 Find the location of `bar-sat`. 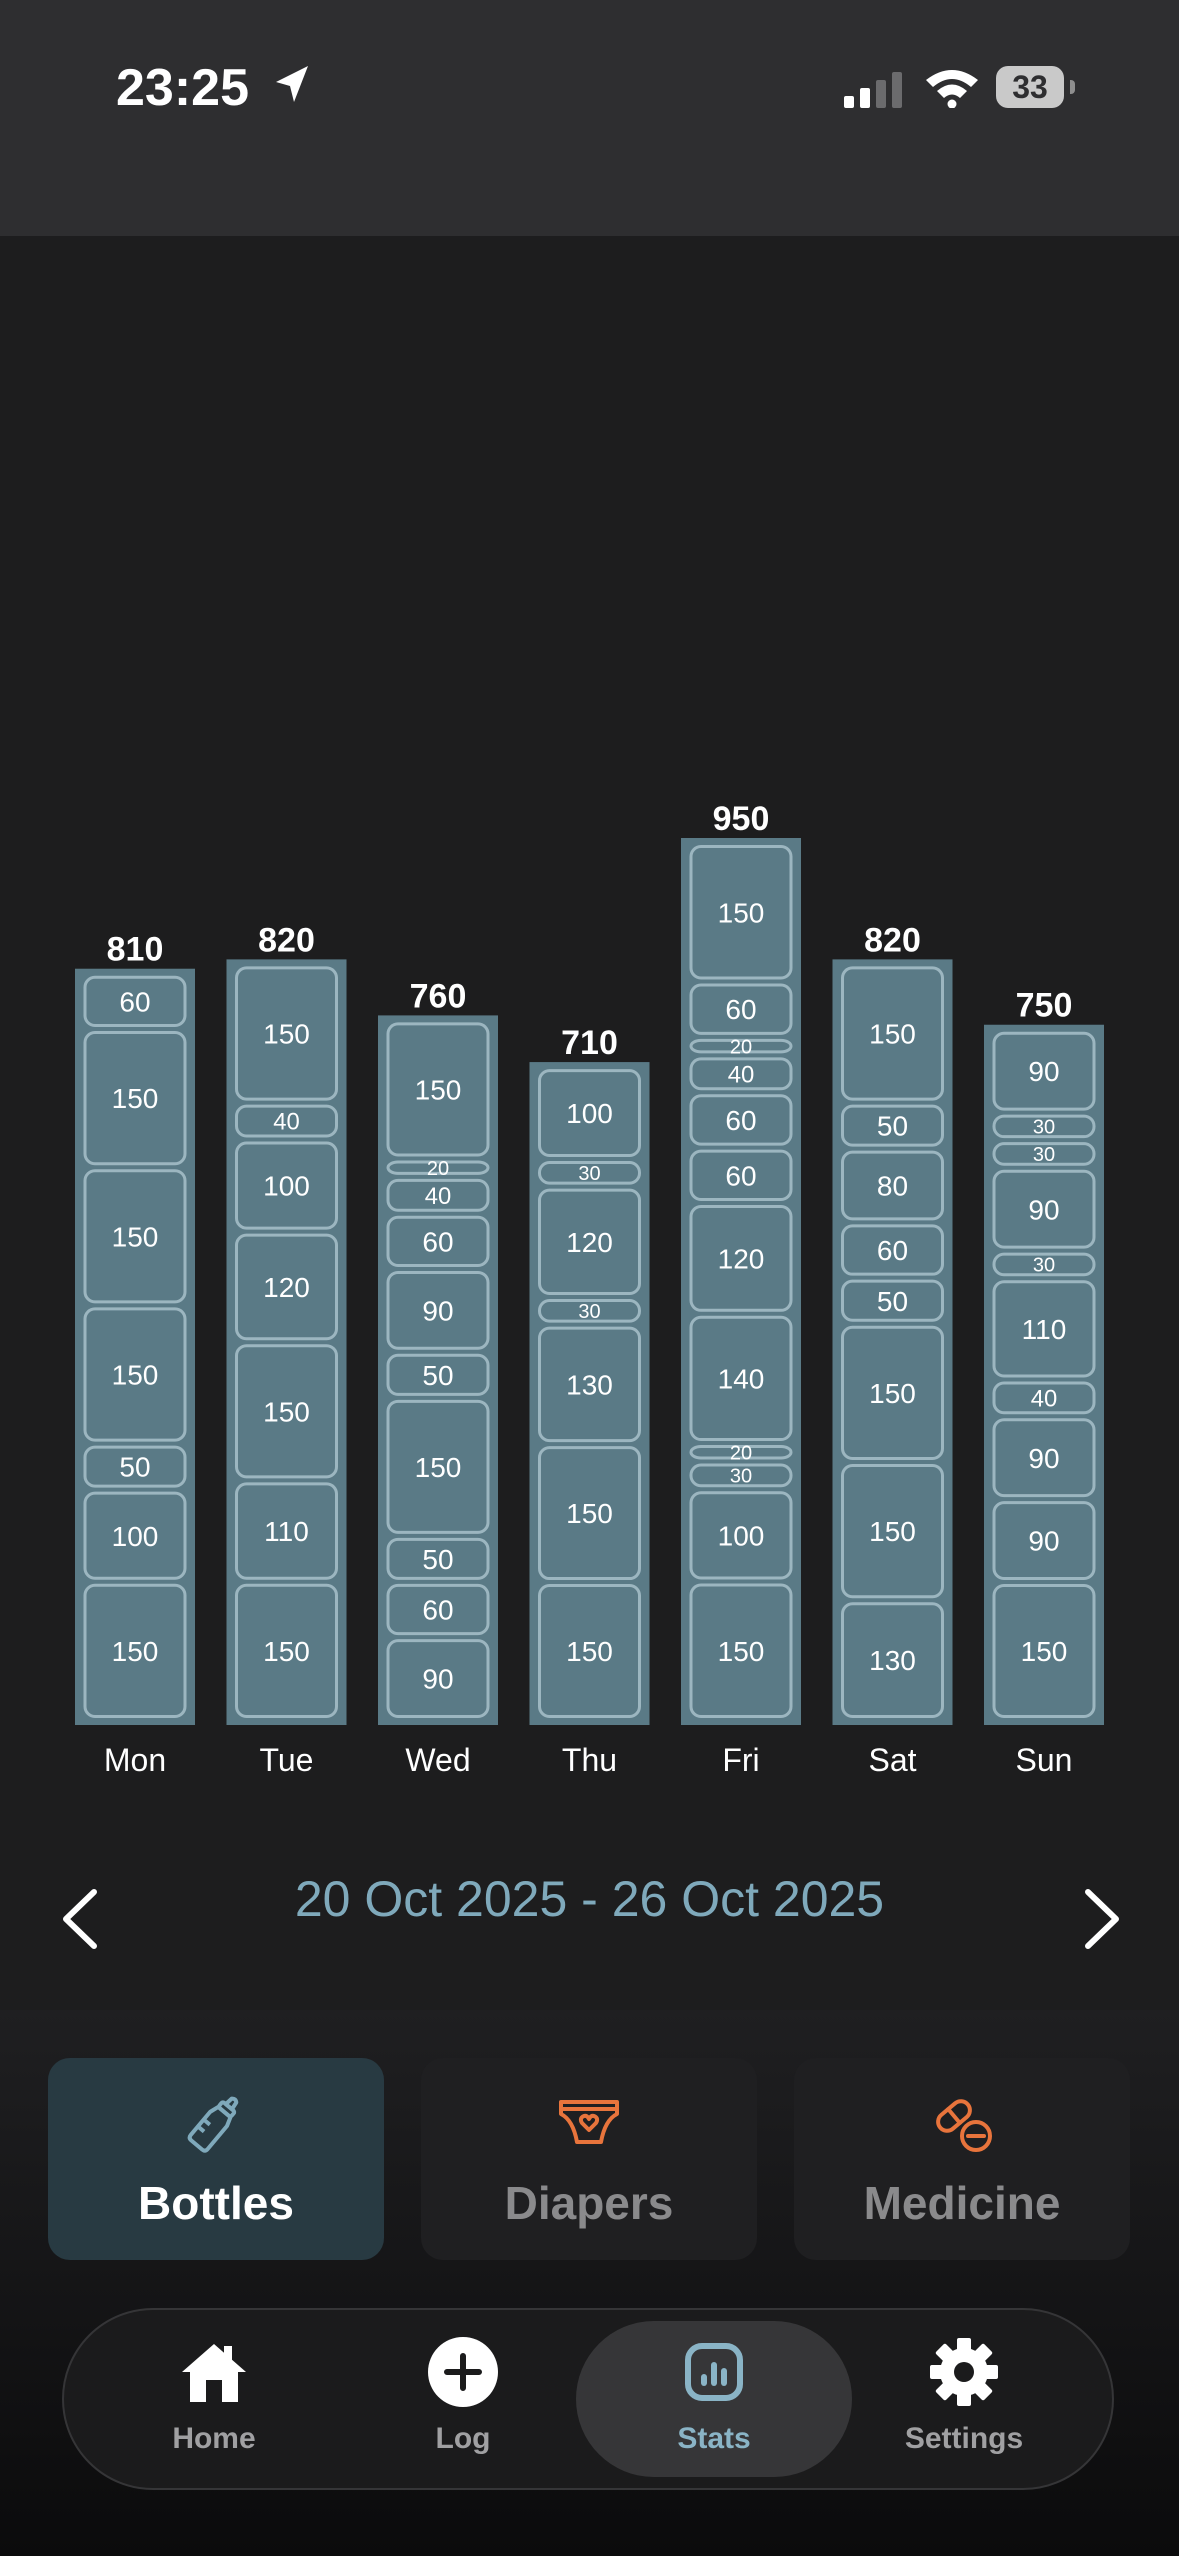

bar-sat is located at coordinates (892, 1342).